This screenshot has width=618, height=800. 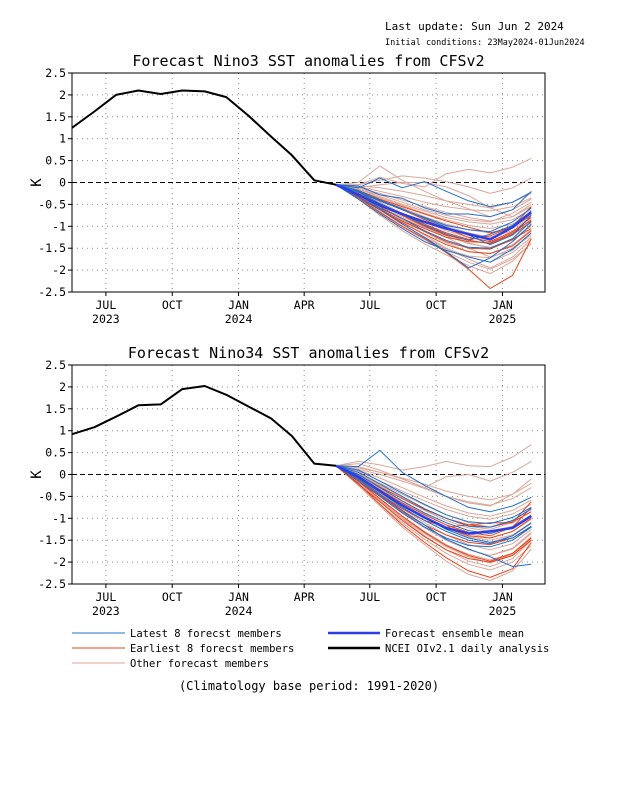 I want to click on initial-conditions-text: Initial conditions: 23May2024-01Jun2024, so click(x=485, y=43).